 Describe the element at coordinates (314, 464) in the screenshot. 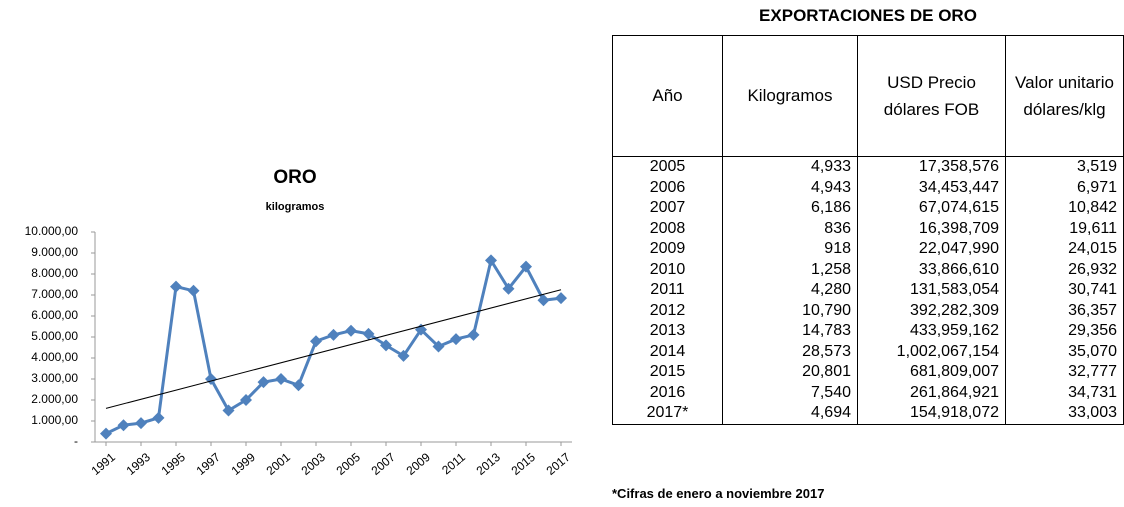

I see `x-tick-label: 2003` at that location.